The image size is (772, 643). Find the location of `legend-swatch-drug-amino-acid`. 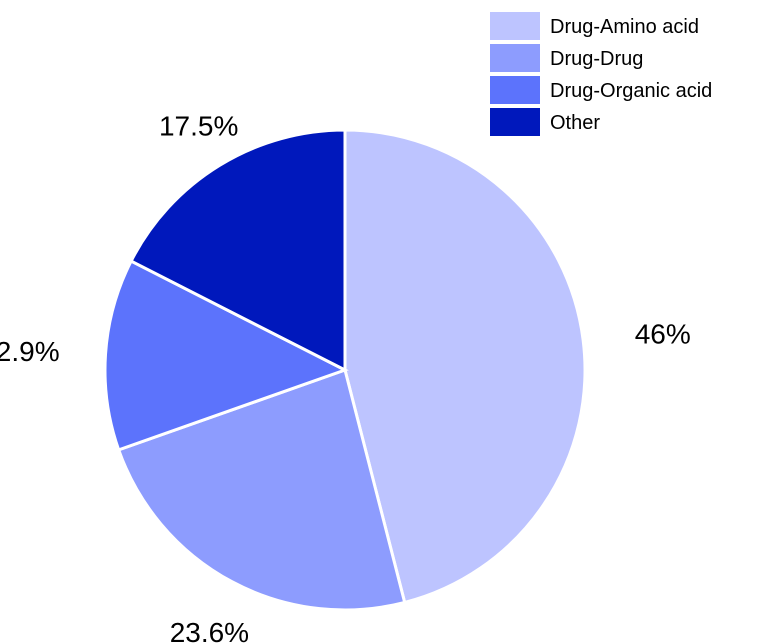

legend-swatch-drug-amino-acid is located at coordinates (515, 26).